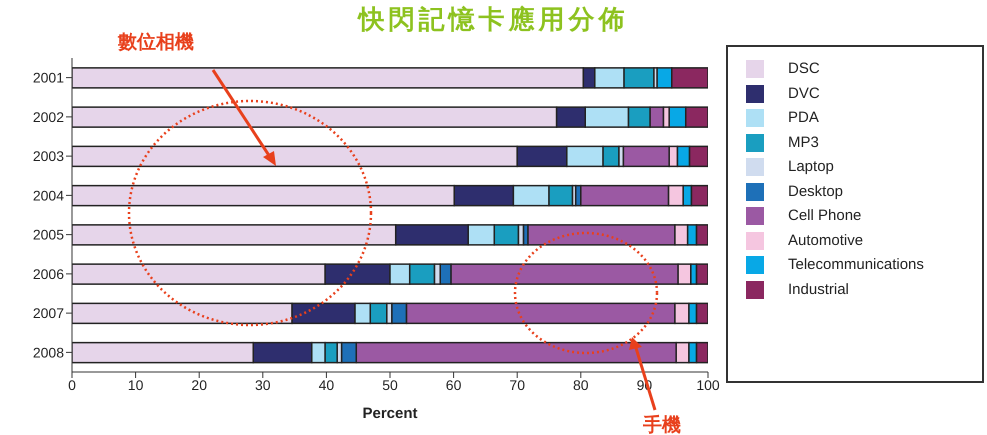  I want to click on y-tick-label: 2007, so click(48, 313).